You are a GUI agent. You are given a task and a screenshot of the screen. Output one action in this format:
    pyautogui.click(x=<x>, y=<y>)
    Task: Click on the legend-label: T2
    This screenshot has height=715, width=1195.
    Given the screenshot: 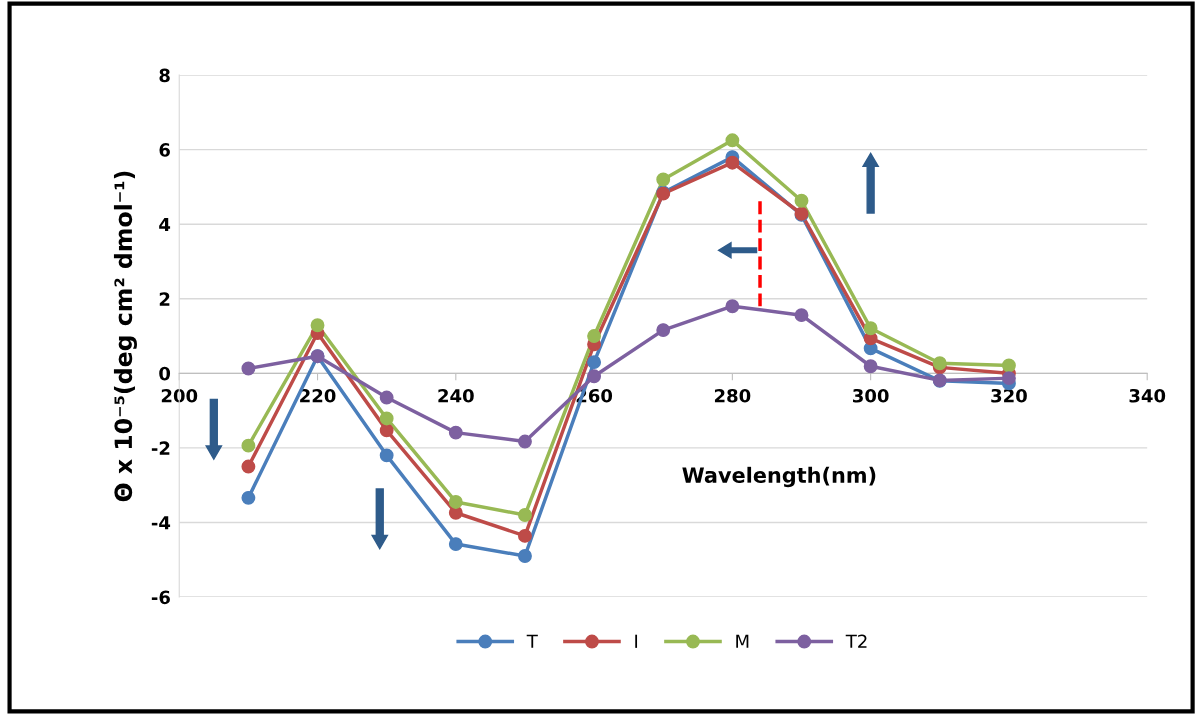 What is the action you would take?
    pyautogui.click(x=856, y=641)
    